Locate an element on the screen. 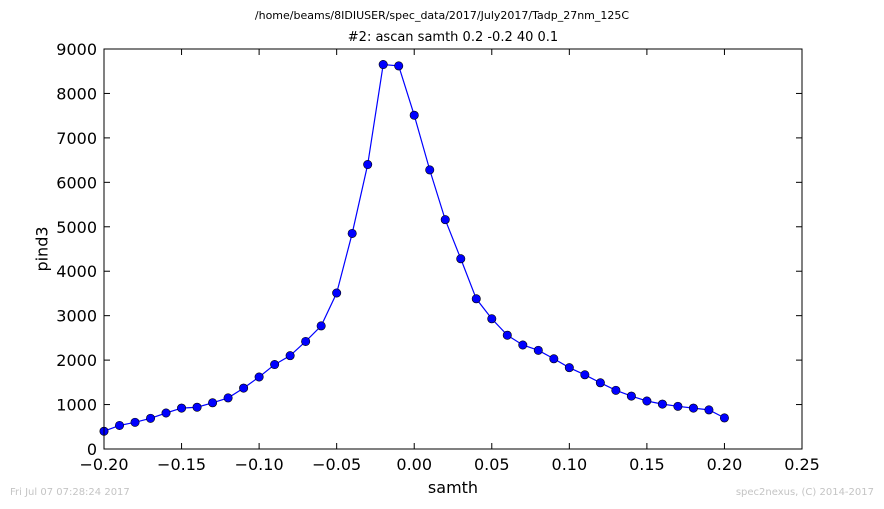  x-axis-label: samth is located at coordinates (453, 487).